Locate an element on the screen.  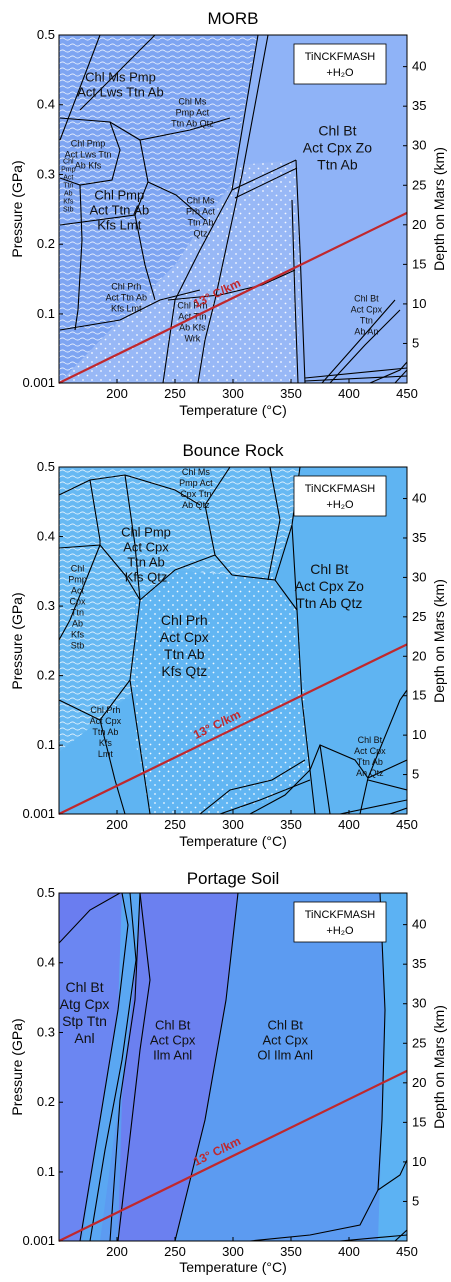
phase-field-label-line: Prh Act is located at coordinates (201, 212).